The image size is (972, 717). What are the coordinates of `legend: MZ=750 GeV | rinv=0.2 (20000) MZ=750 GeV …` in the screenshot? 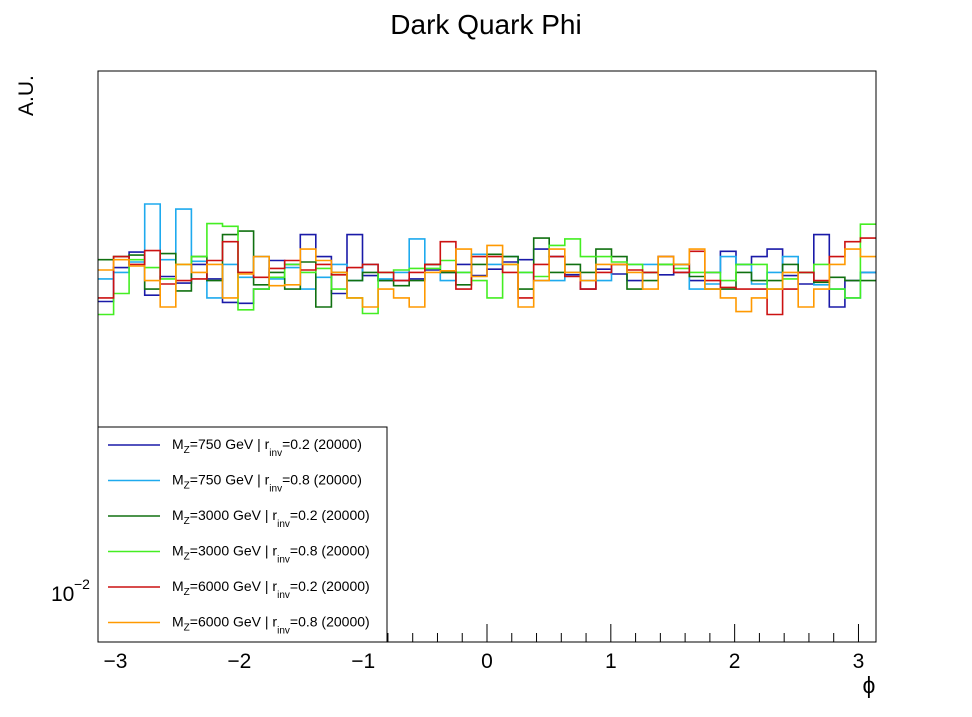 It's located at (242, 534).